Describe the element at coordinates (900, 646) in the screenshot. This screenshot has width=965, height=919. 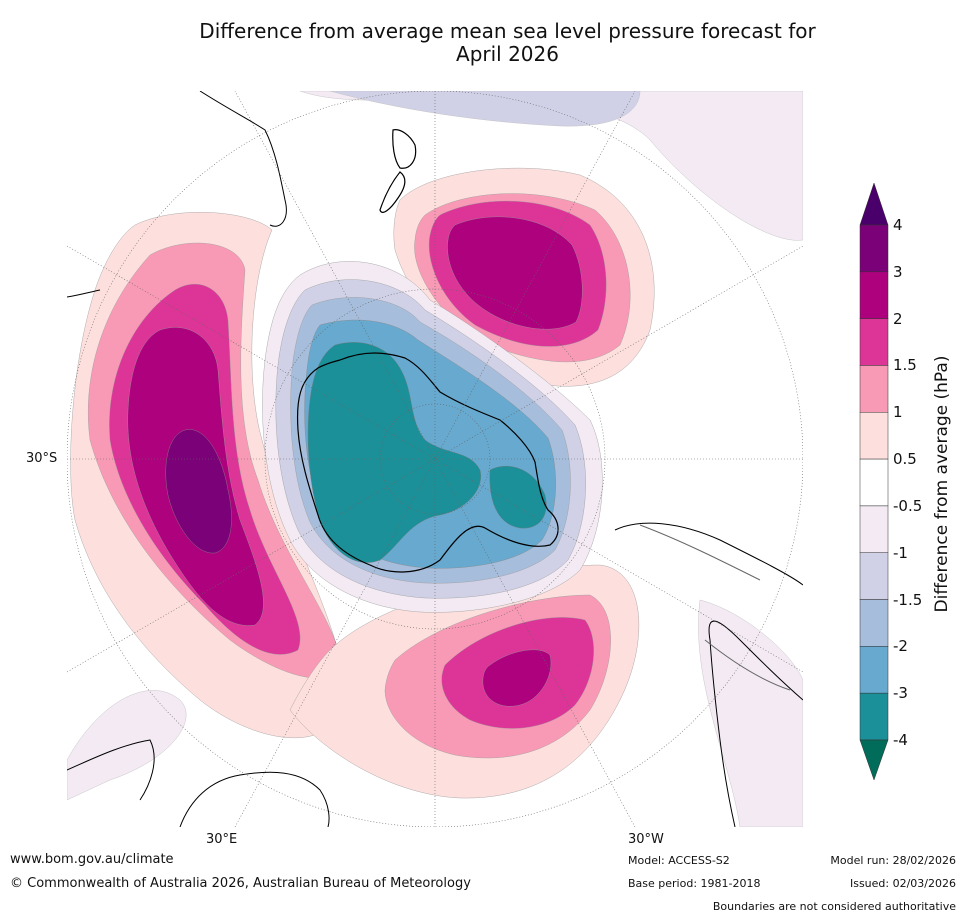
I see `colorbar-tick-label: -2` at that location.